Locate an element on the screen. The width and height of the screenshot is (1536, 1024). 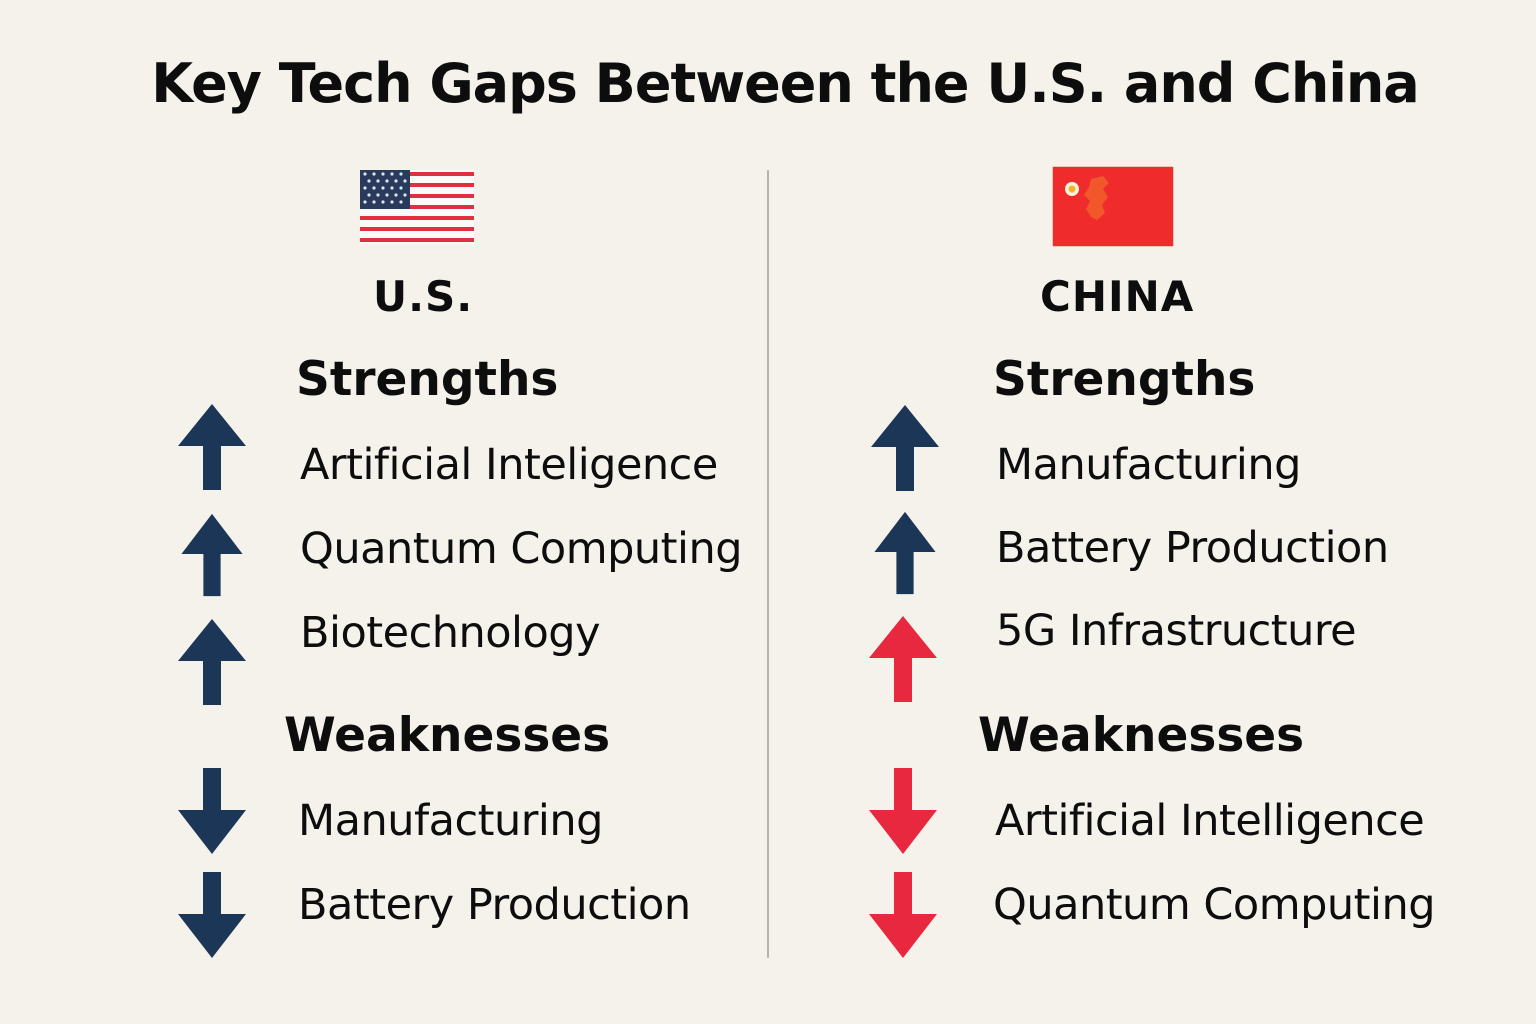
us-strengths-heading: Strengths is located at coordinates (427, 379).